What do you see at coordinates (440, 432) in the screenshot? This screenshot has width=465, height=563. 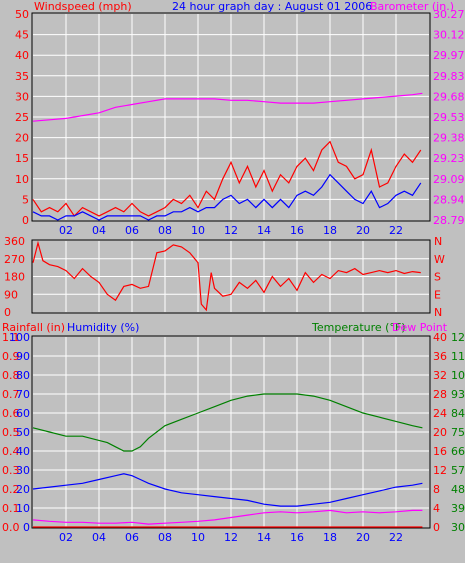 I see `dewpoint-tick: 20` at bounding box center [440, 432].